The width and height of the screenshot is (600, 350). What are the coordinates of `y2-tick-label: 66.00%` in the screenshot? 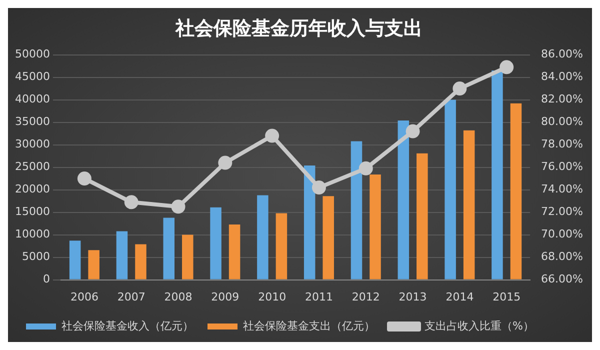 It's located at (562, 279).